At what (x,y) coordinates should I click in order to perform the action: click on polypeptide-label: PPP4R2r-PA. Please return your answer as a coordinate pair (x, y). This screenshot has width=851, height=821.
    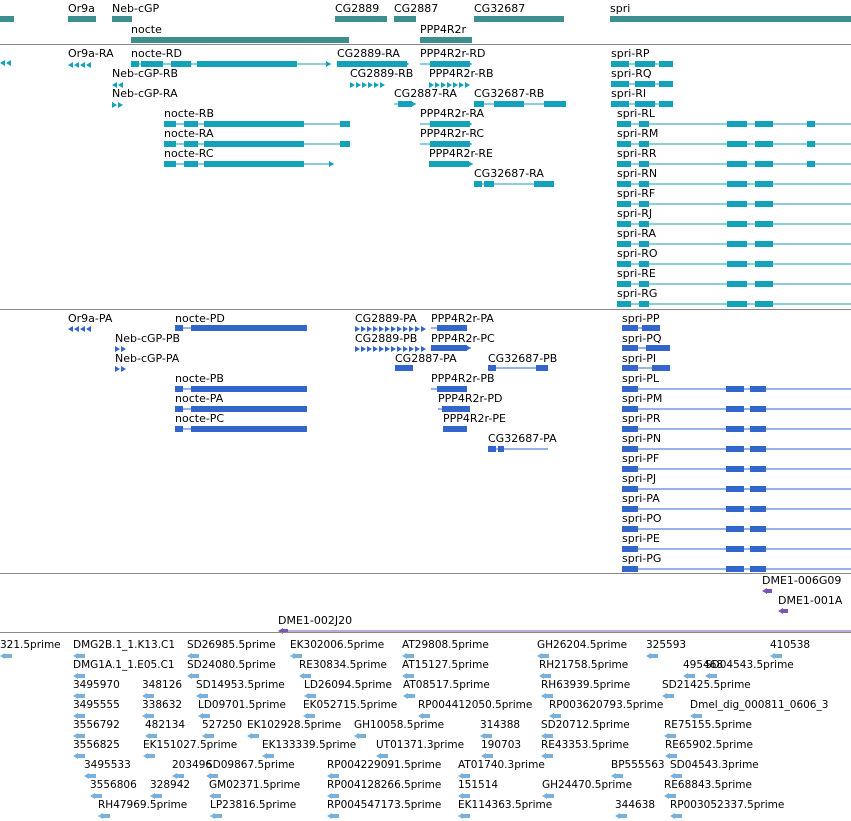
    Looking at the image, I should click on (462, 318).